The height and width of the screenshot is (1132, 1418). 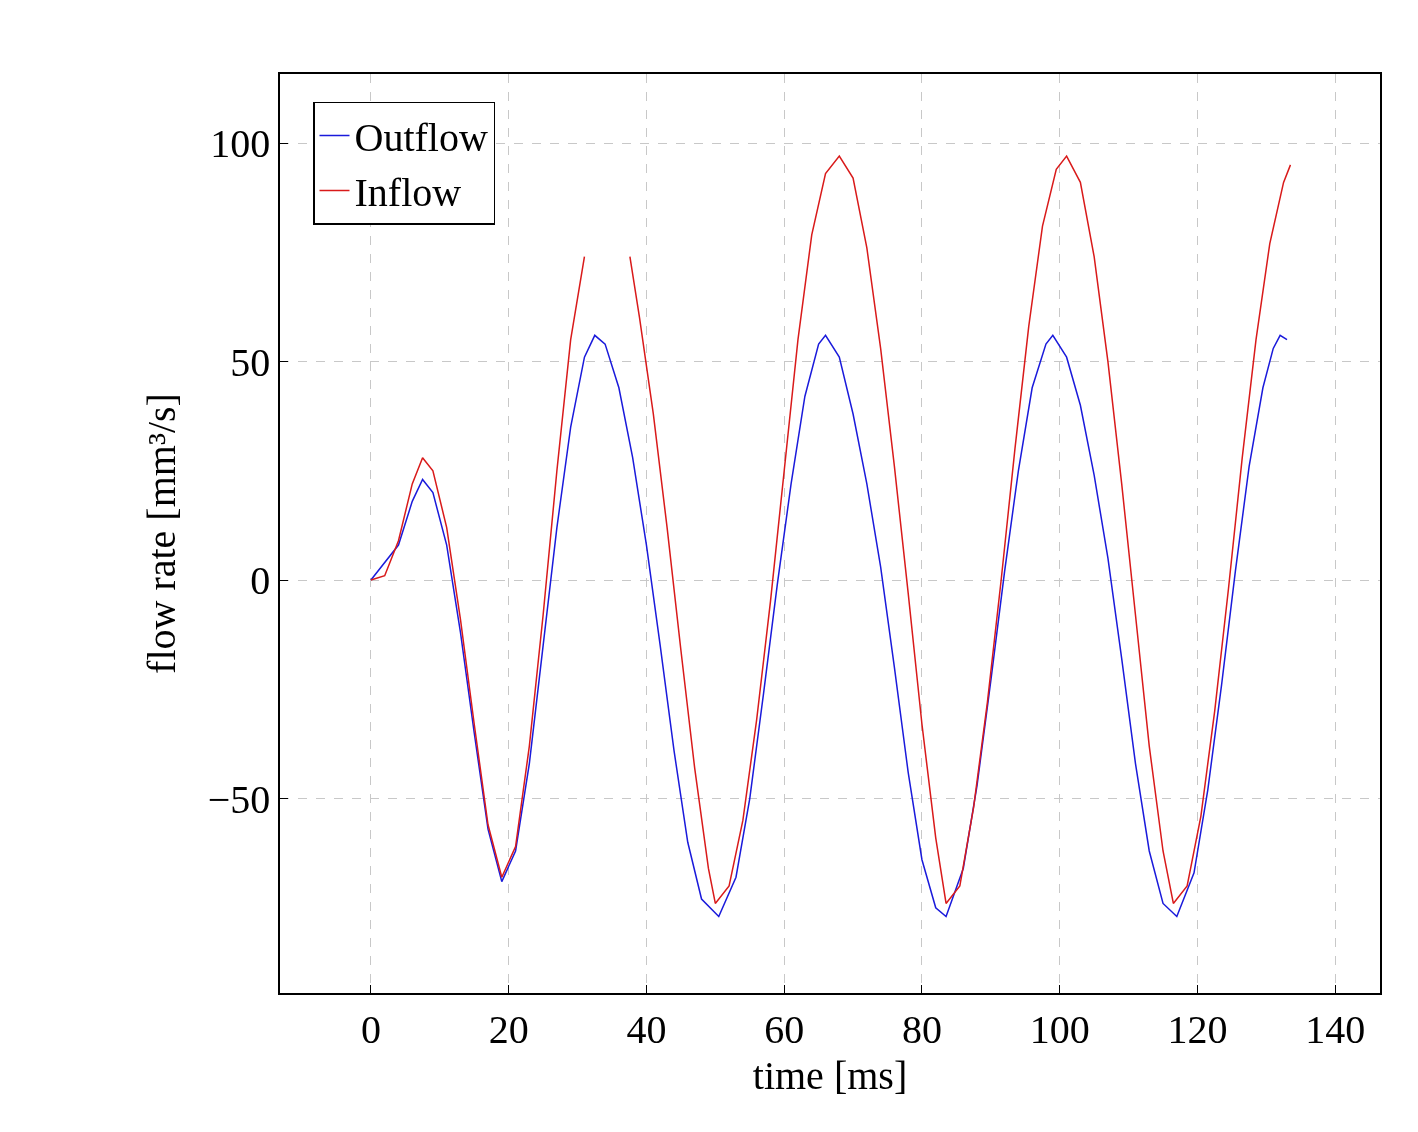 I want to click on x-axis-title: time [ms], so click(x=830, y=1075).